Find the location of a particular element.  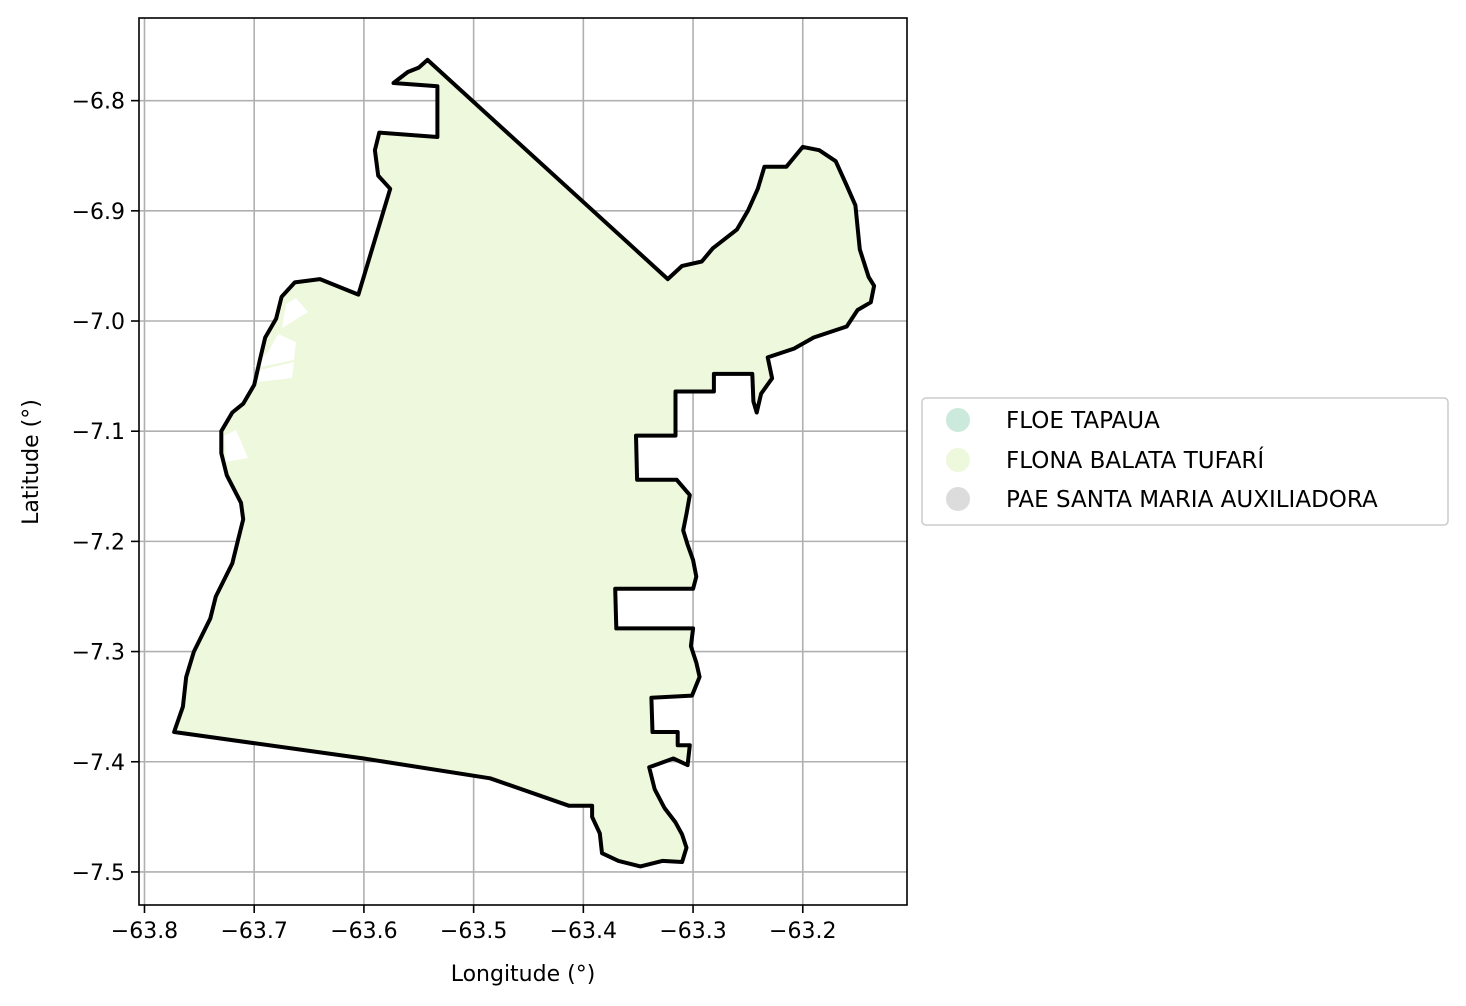

x-tick-label: −63.5 is located at coordinates (473, 931).